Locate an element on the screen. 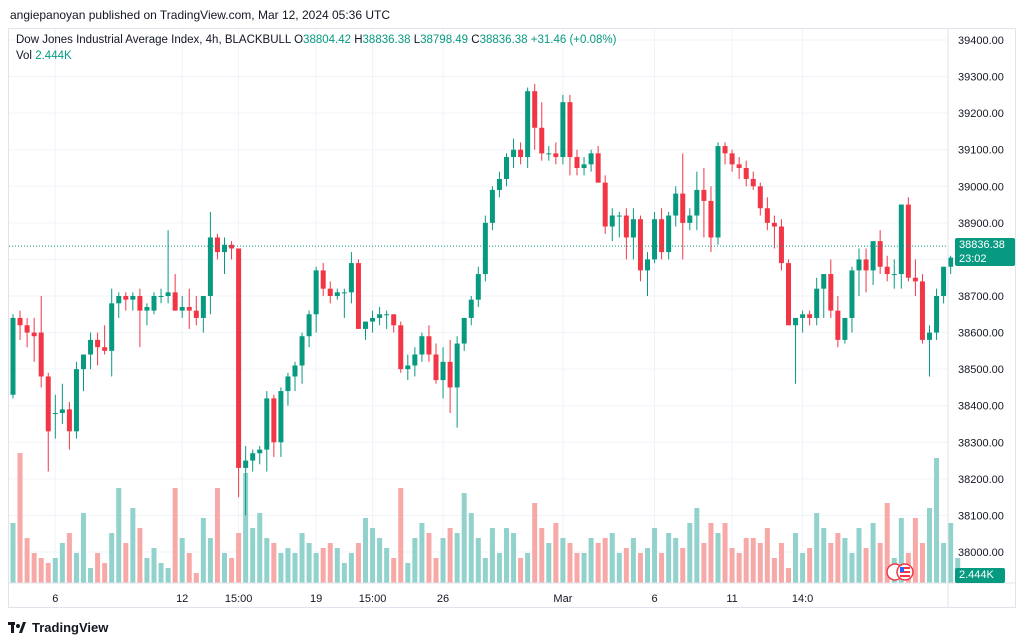 The width and height of the screenshot is (1024, 643). time-axis: 6 12 15:00 19 15:00 26 Mar 6 11 14:0 is located at coordinates (512, 593).